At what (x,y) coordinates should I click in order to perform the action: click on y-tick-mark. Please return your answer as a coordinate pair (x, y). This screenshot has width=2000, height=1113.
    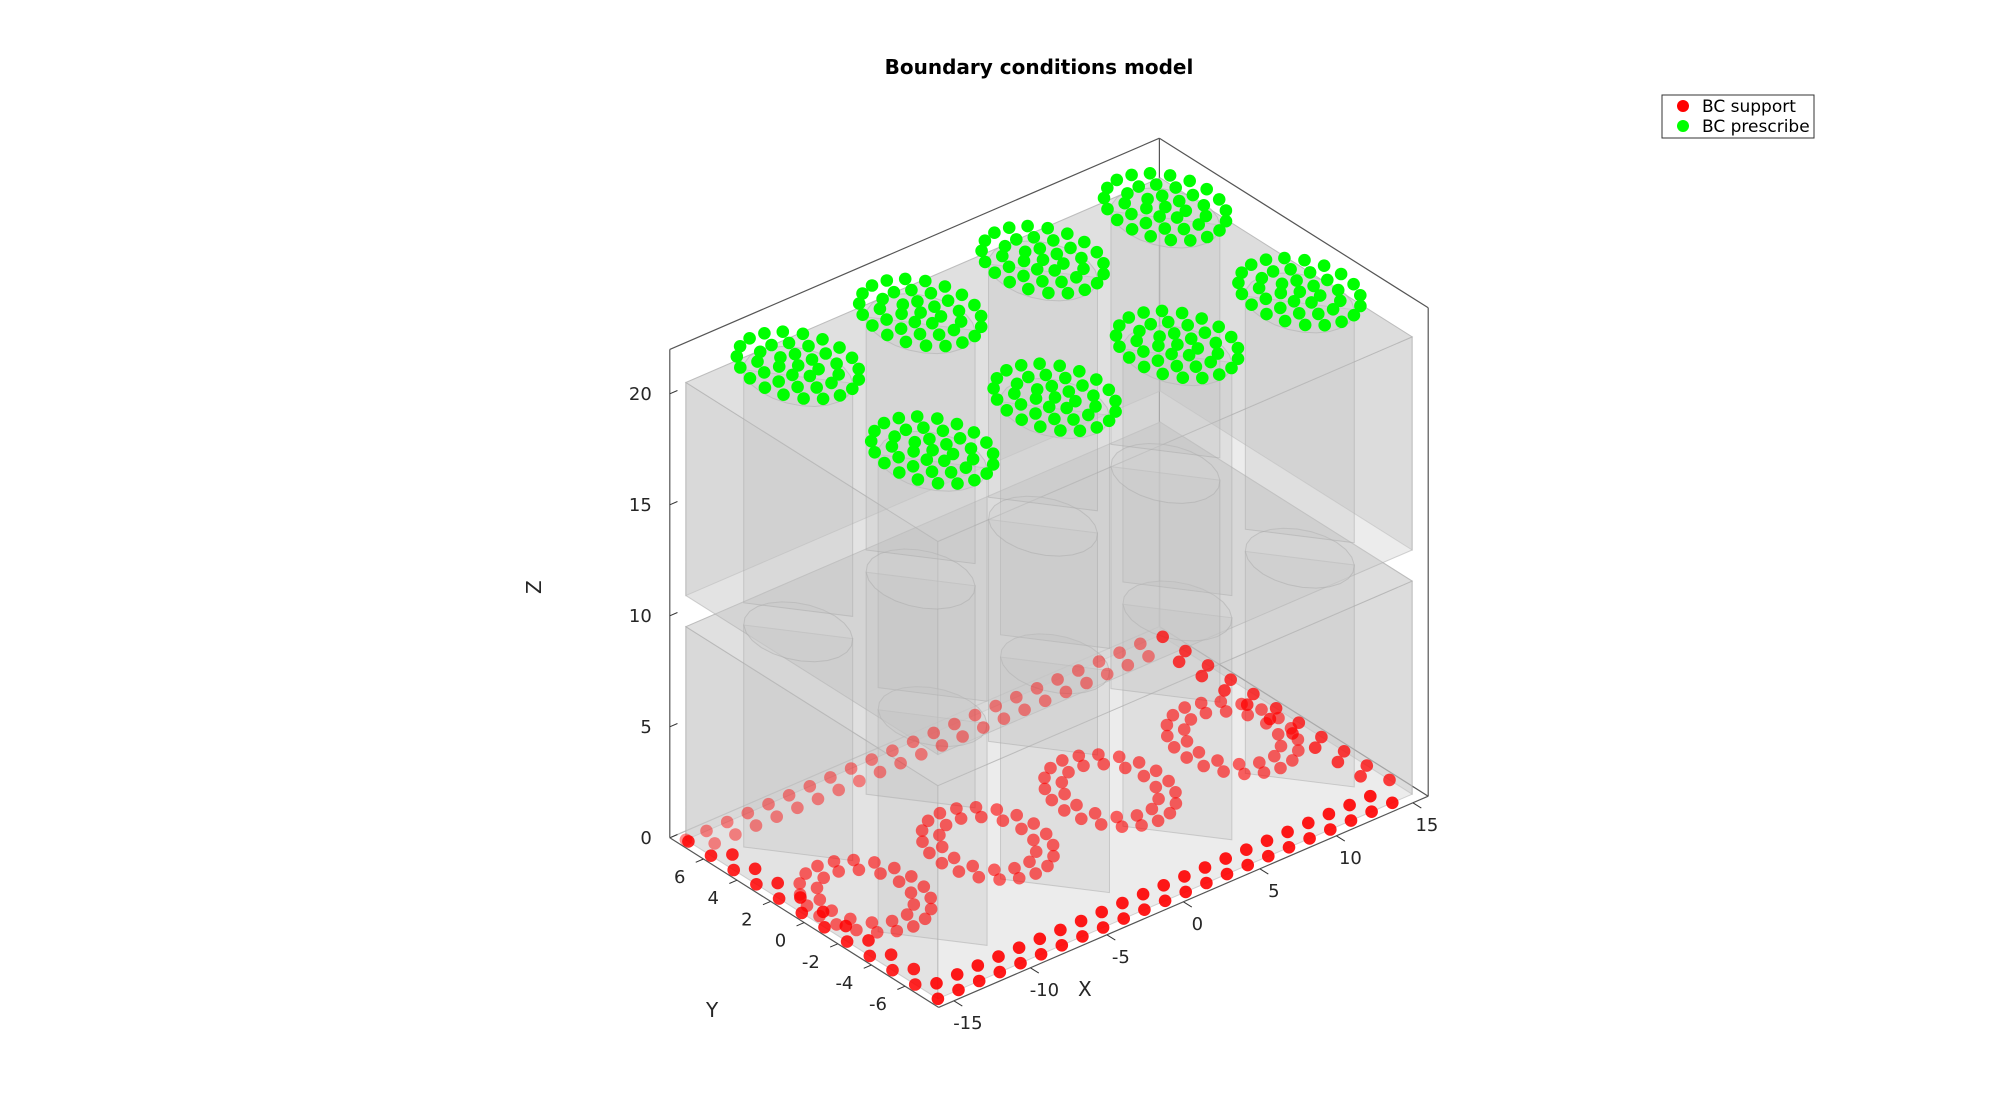
    Looking at the image, I should click on (699, 860).